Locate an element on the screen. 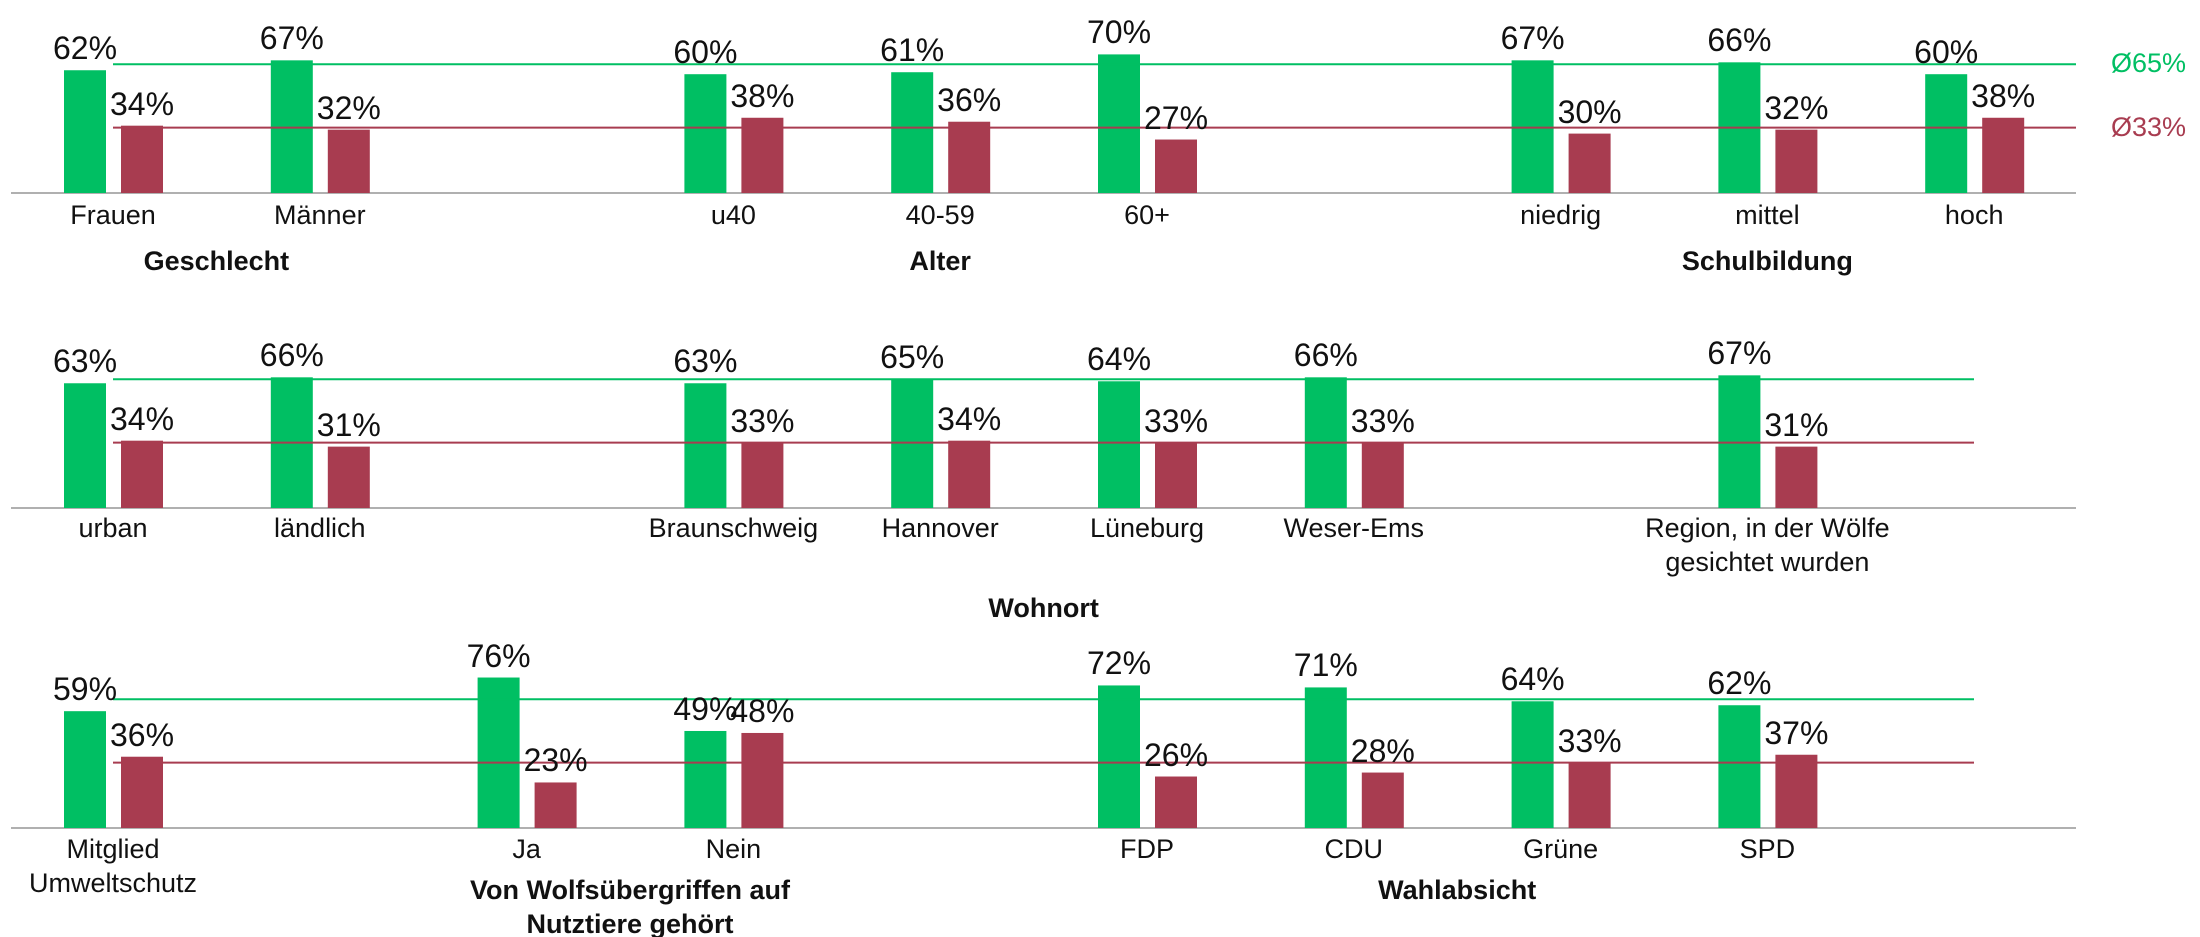 The width and height of the screenshot is (2200, 937). category-label: hoch is located at coordinates (1974, 215).